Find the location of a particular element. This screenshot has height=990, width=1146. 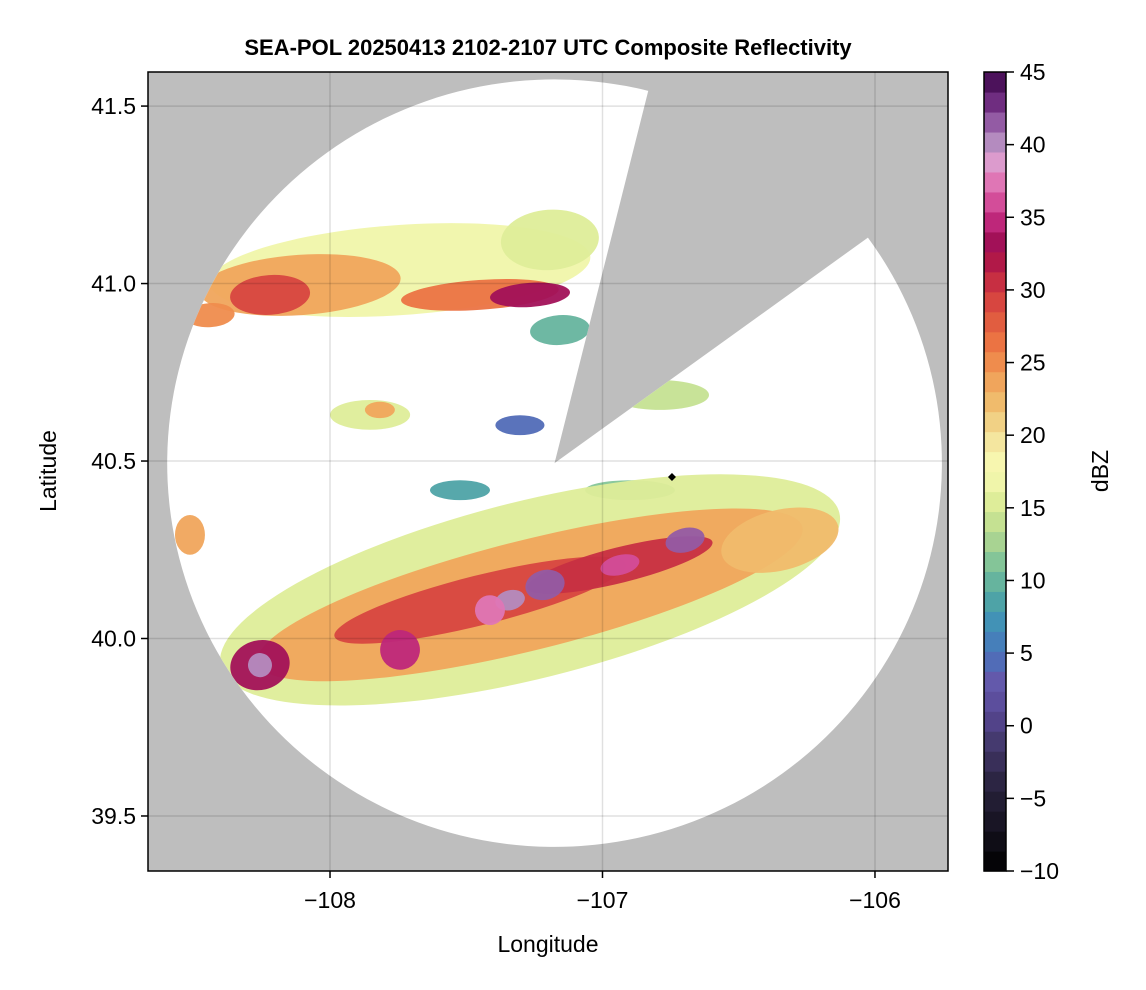

x-tick-label: −108 is located at coordinates (330, 900).